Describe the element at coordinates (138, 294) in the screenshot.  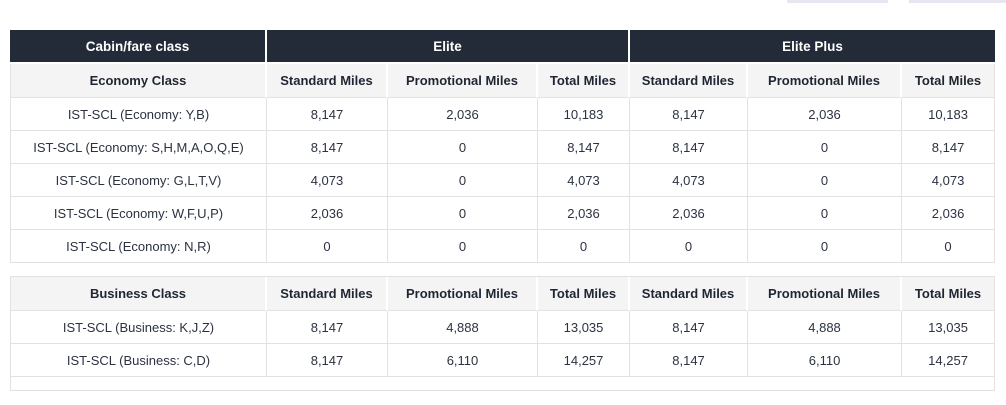
I see `class-label-cell: Business Class` at that location.